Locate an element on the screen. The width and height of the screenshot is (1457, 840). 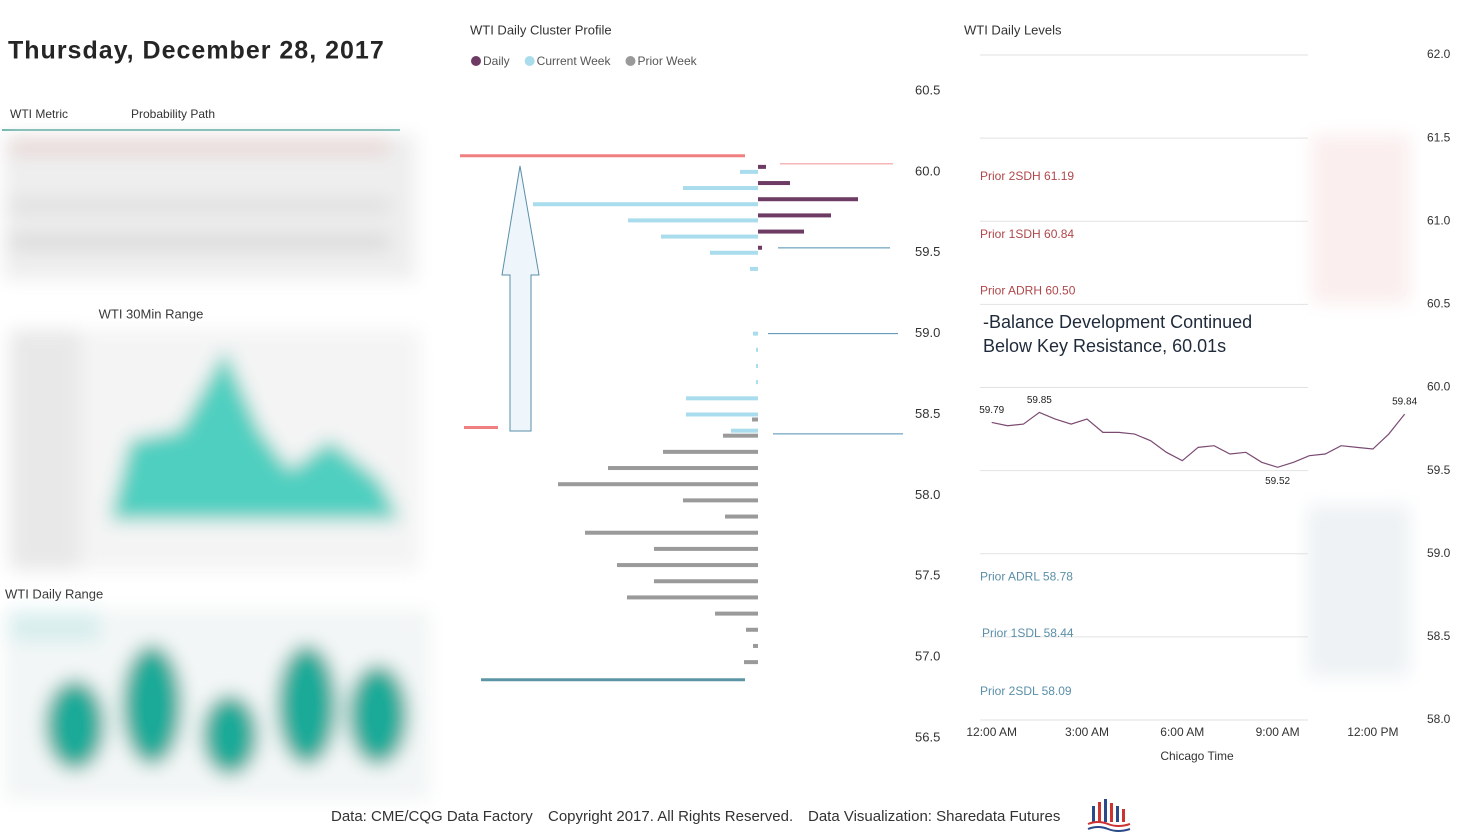
level-label: Prior 1SDL 58.44 is located at coordinates (1028, 633).